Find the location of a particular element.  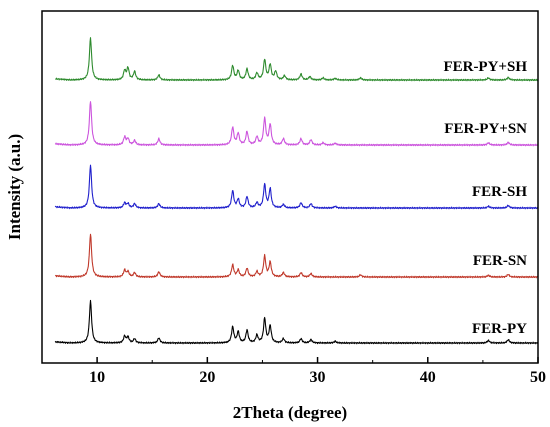

series-label-fer-sh: FER-SH is located at coordinates (499, 192).